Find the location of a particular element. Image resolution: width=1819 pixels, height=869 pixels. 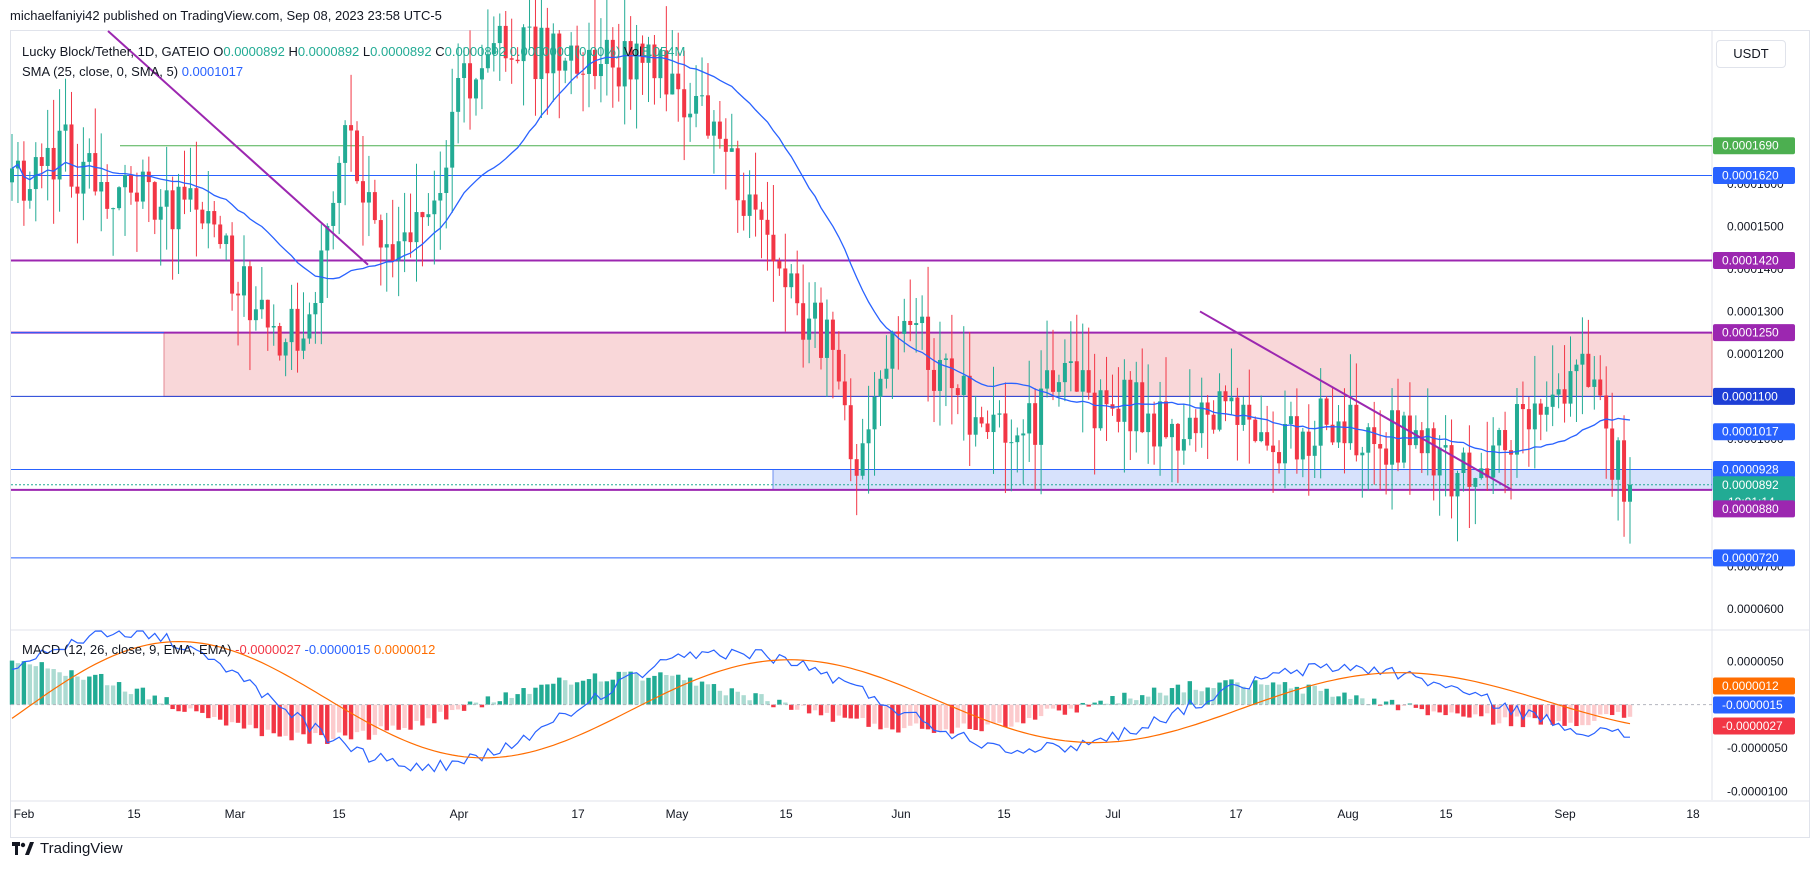

low-label: L is located at coordinates (366, 51).